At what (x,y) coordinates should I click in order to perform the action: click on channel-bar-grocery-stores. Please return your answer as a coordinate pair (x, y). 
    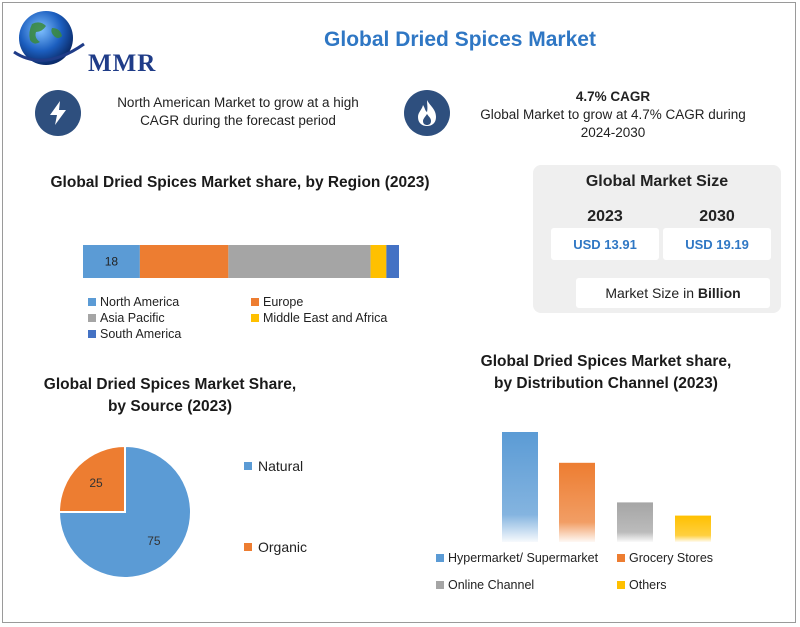
    Looking at the image, I should click on (577, 502).